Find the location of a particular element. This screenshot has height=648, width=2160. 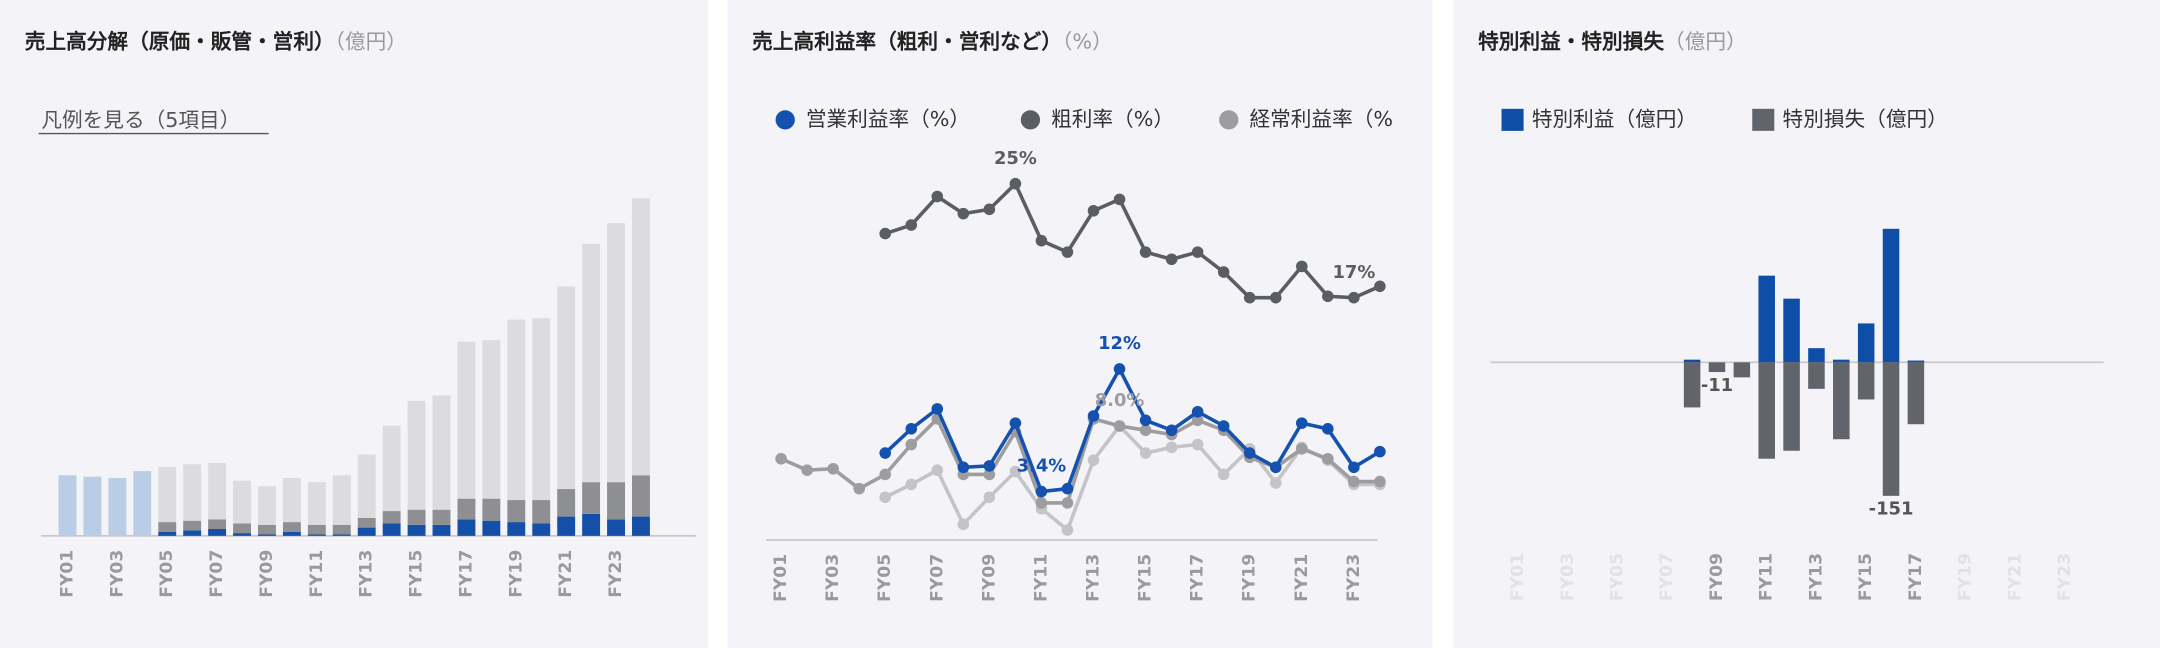

unit: （%） is located at coordinates (1087, 42).